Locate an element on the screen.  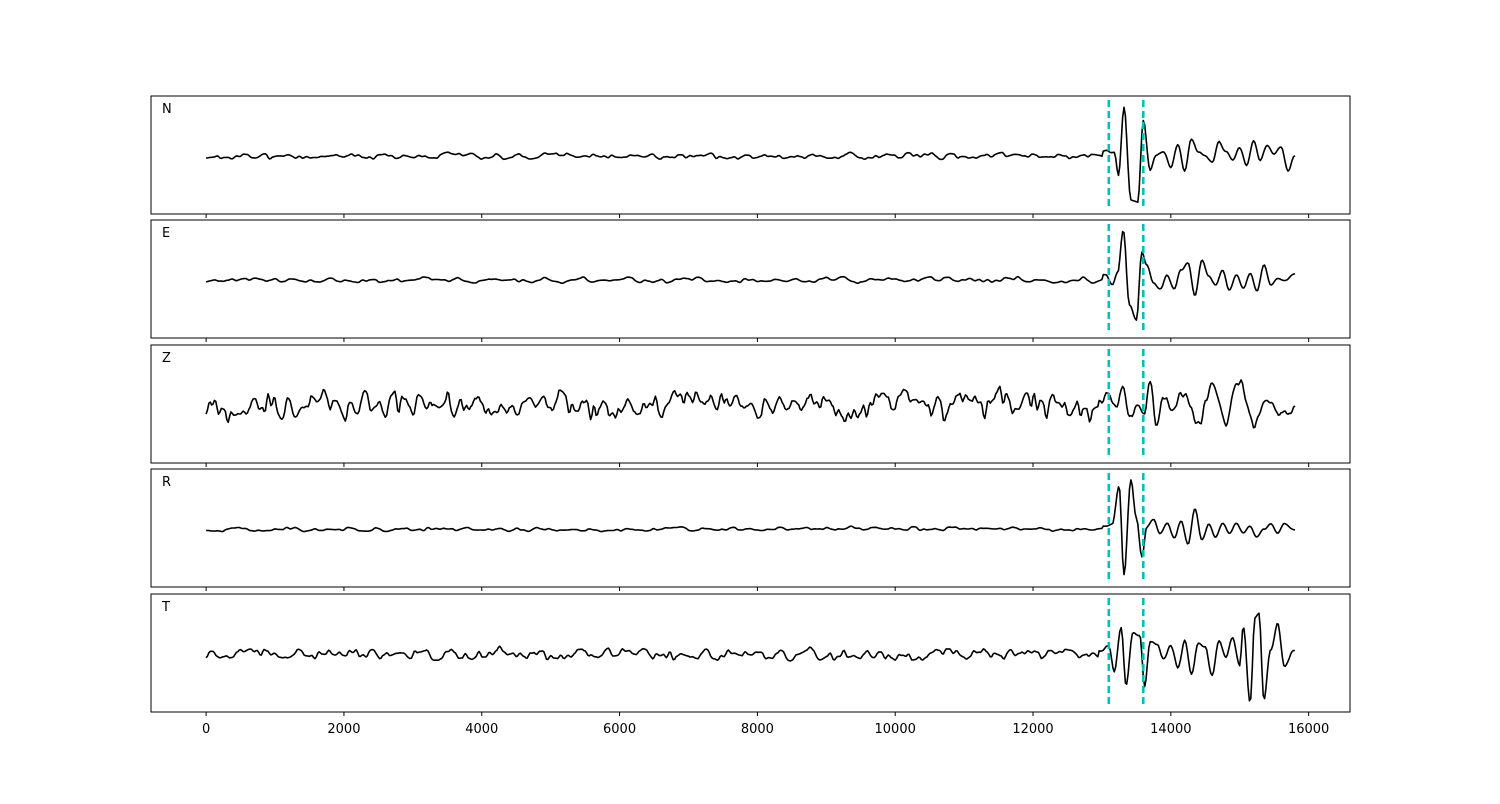
panel-t: T is located at coordinates (750, 654).